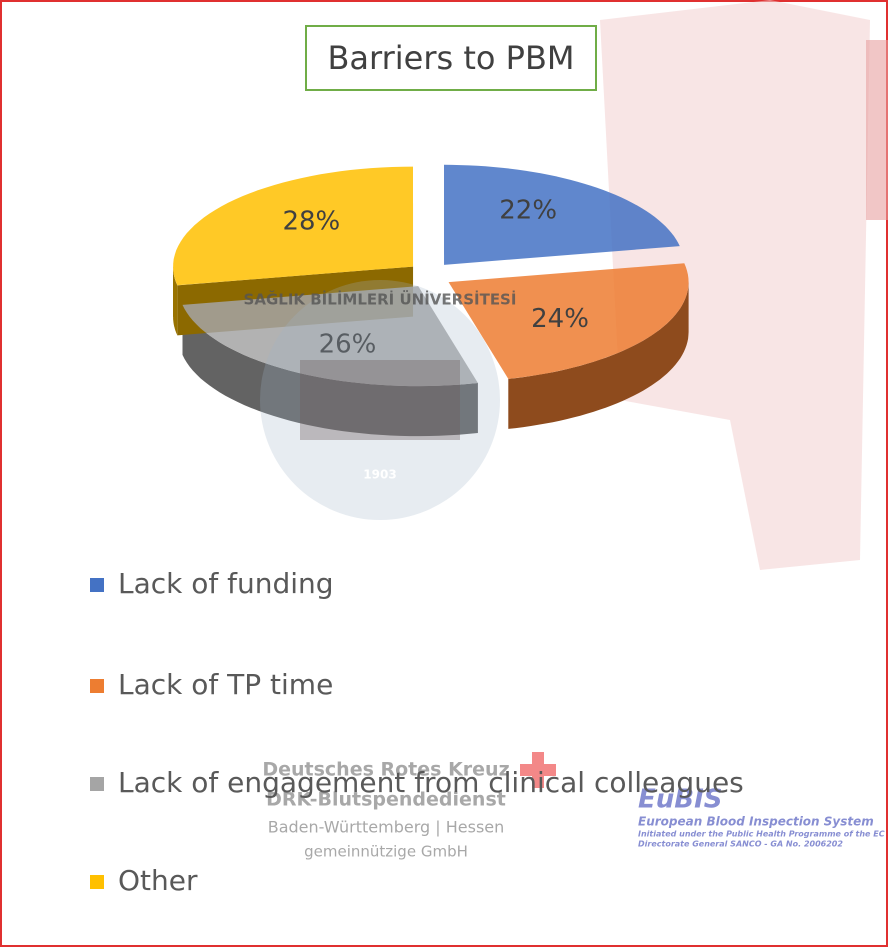 The image size is (888, 947). I want to click on seal, so click(380, 400).